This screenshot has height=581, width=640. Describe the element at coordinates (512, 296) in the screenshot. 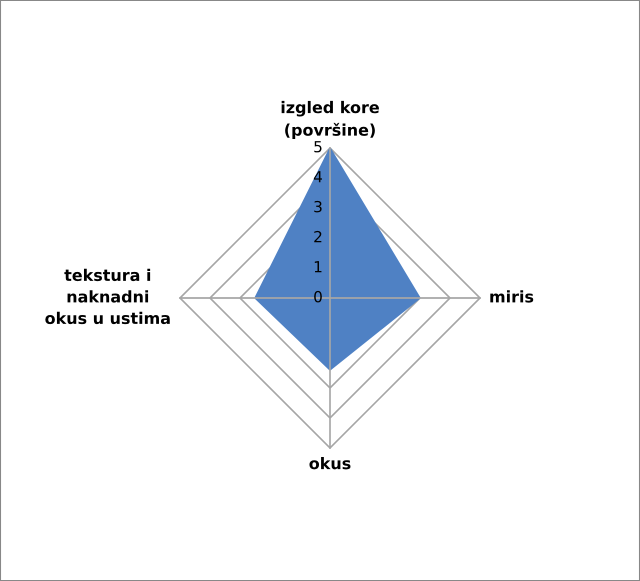

I see `spoke-label: miris` at that location.